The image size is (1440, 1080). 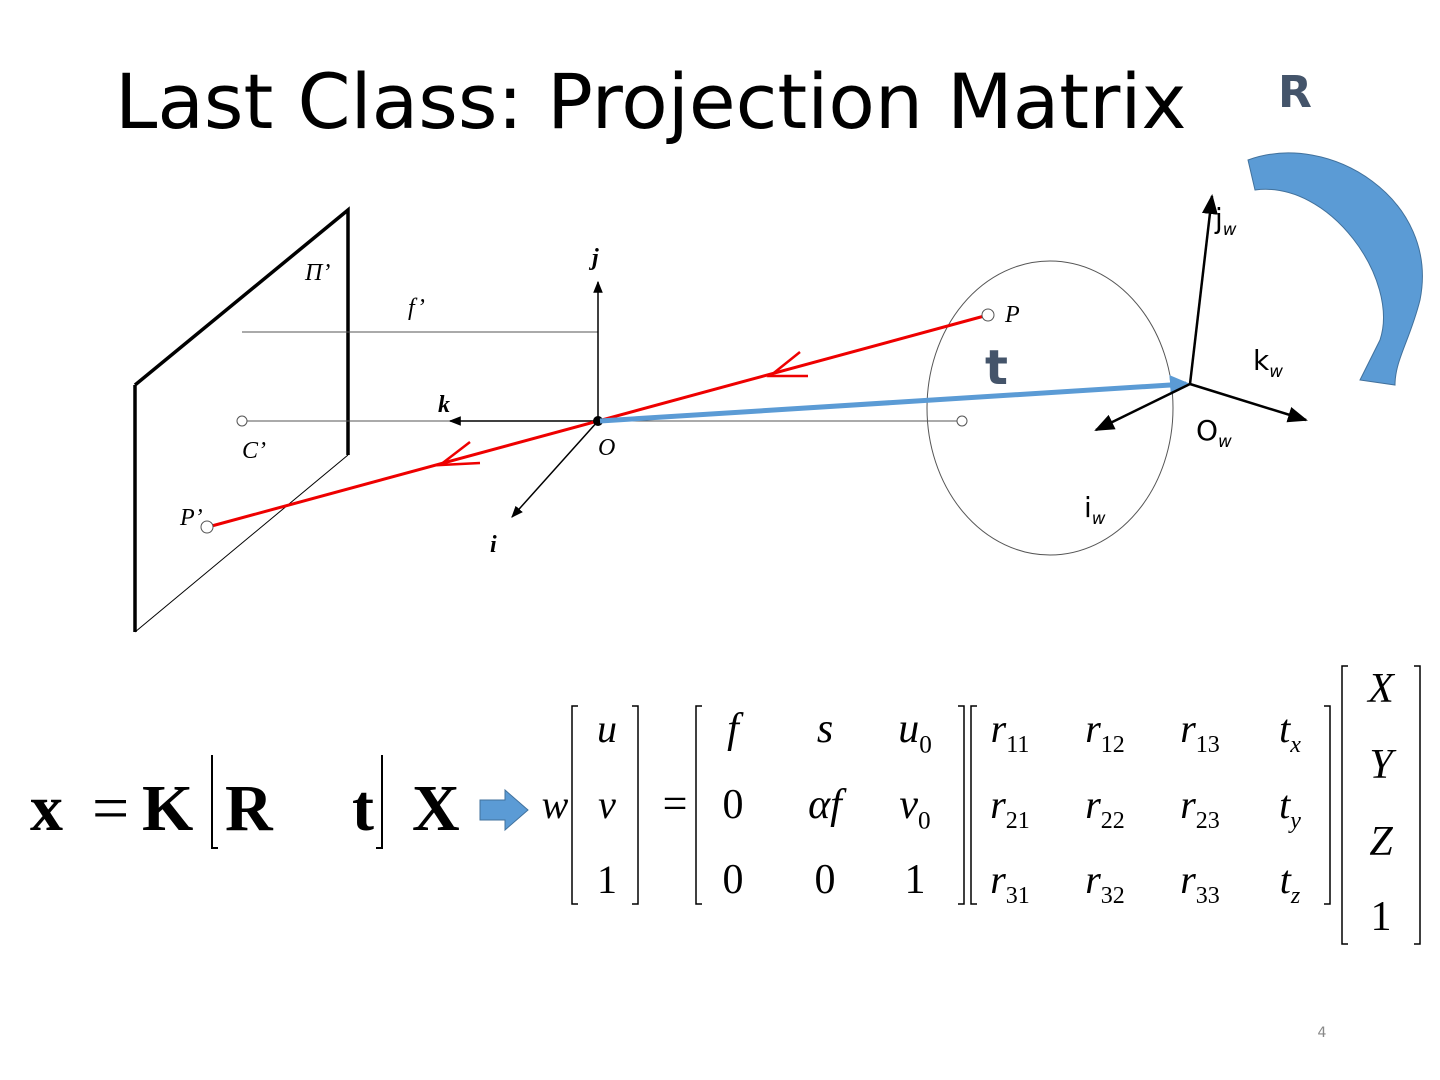 I want to click on intrinsic-cell: v0, so click(x=914, y=808).